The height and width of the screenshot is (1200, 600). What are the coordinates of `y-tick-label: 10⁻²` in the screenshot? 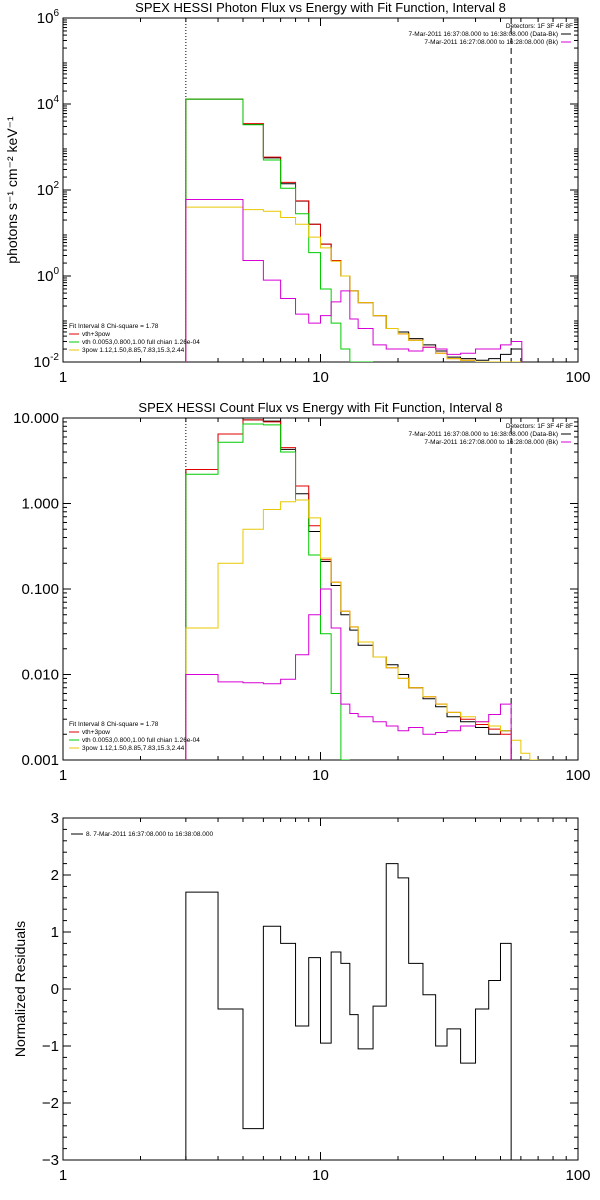 It's located at (46, 361).